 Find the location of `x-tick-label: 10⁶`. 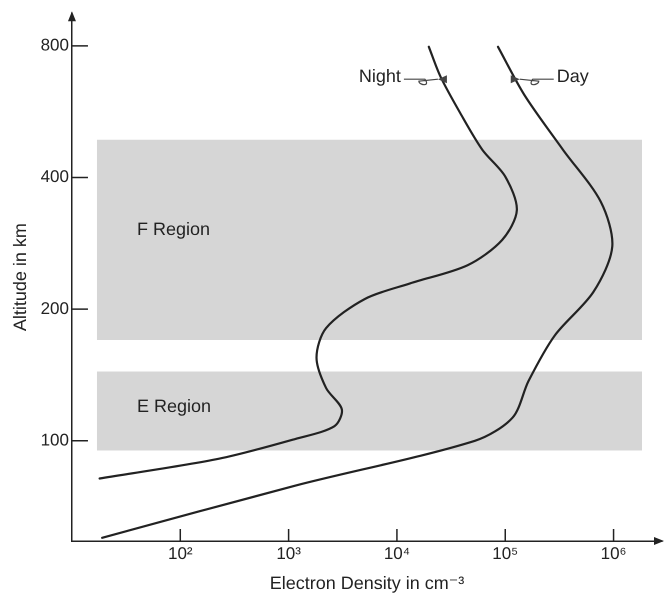

x-tick-label: 10⁶ is located at coordinates (613, 553).